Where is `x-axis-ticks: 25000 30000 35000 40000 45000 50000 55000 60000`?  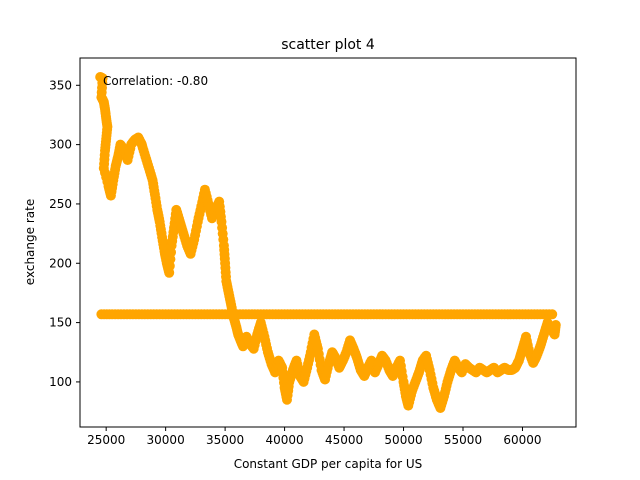 x-axis-ticks: 25000 30000 35000 40000 45000 50000 55000 60000 is located at coordinates (314, 437).